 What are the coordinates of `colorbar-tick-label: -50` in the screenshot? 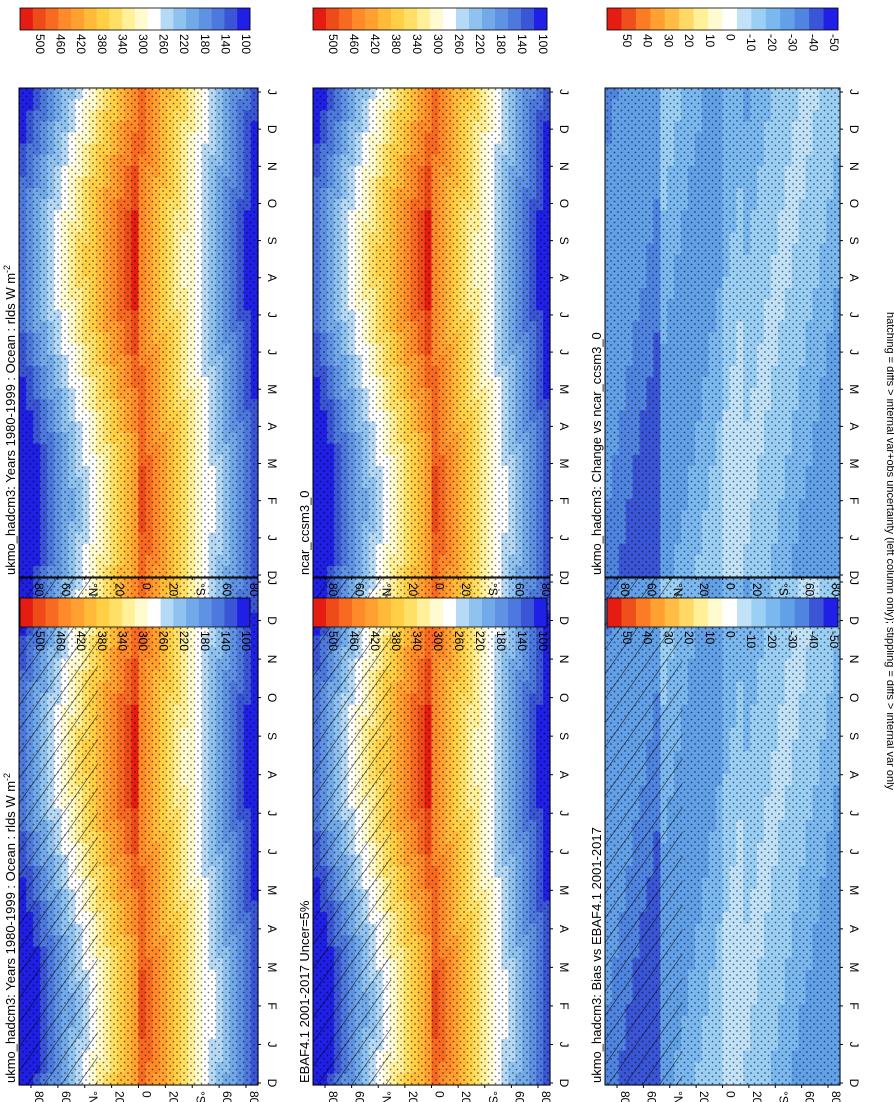 It's located at (834, 640).